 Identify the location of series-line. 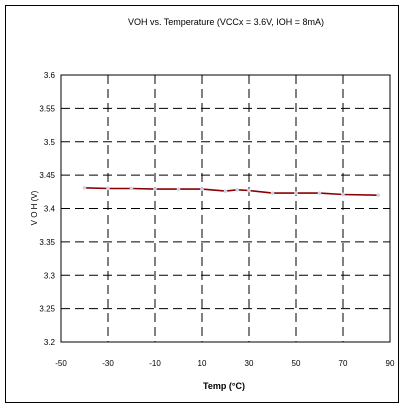
(231, 191).